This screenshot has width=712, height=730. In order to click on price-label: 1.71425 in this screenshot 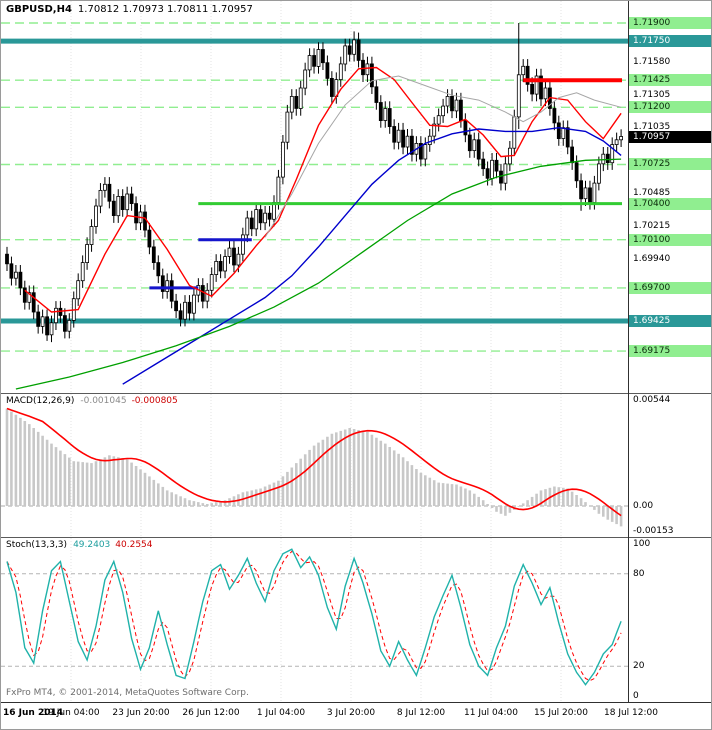, I will do `click(670, 80)`.